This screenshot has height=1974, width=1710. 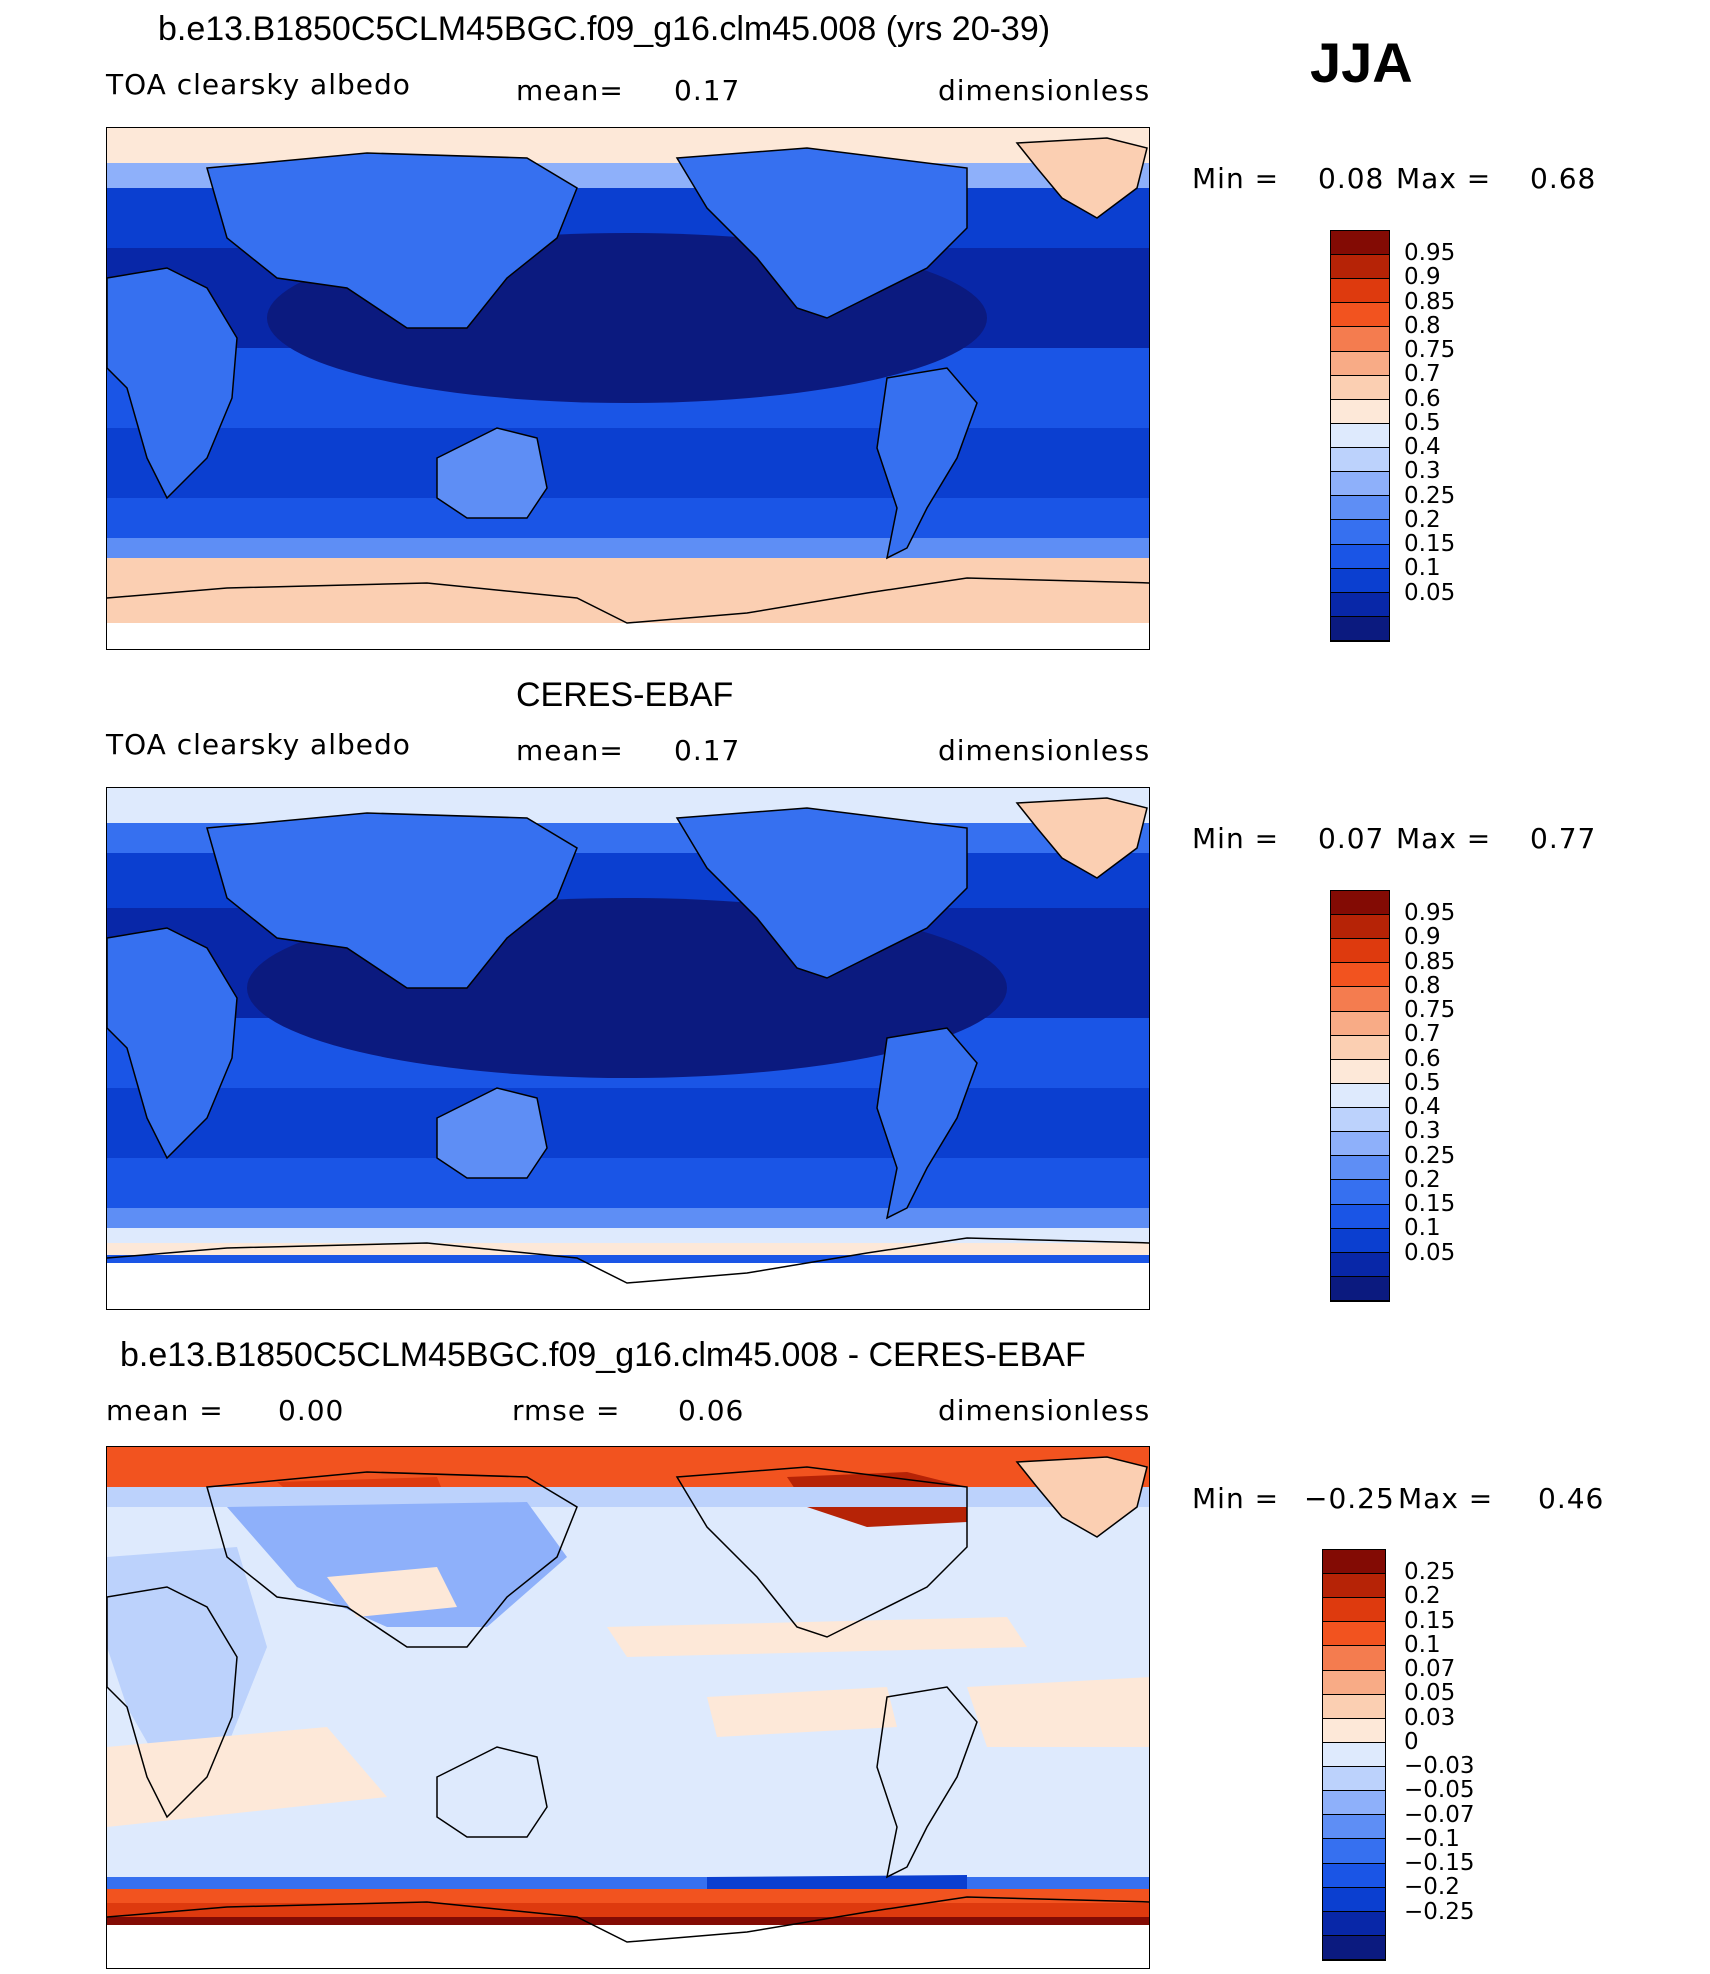 I want to click on colorbar-tick-label: −0.03, so click(x=1439, y=1766).